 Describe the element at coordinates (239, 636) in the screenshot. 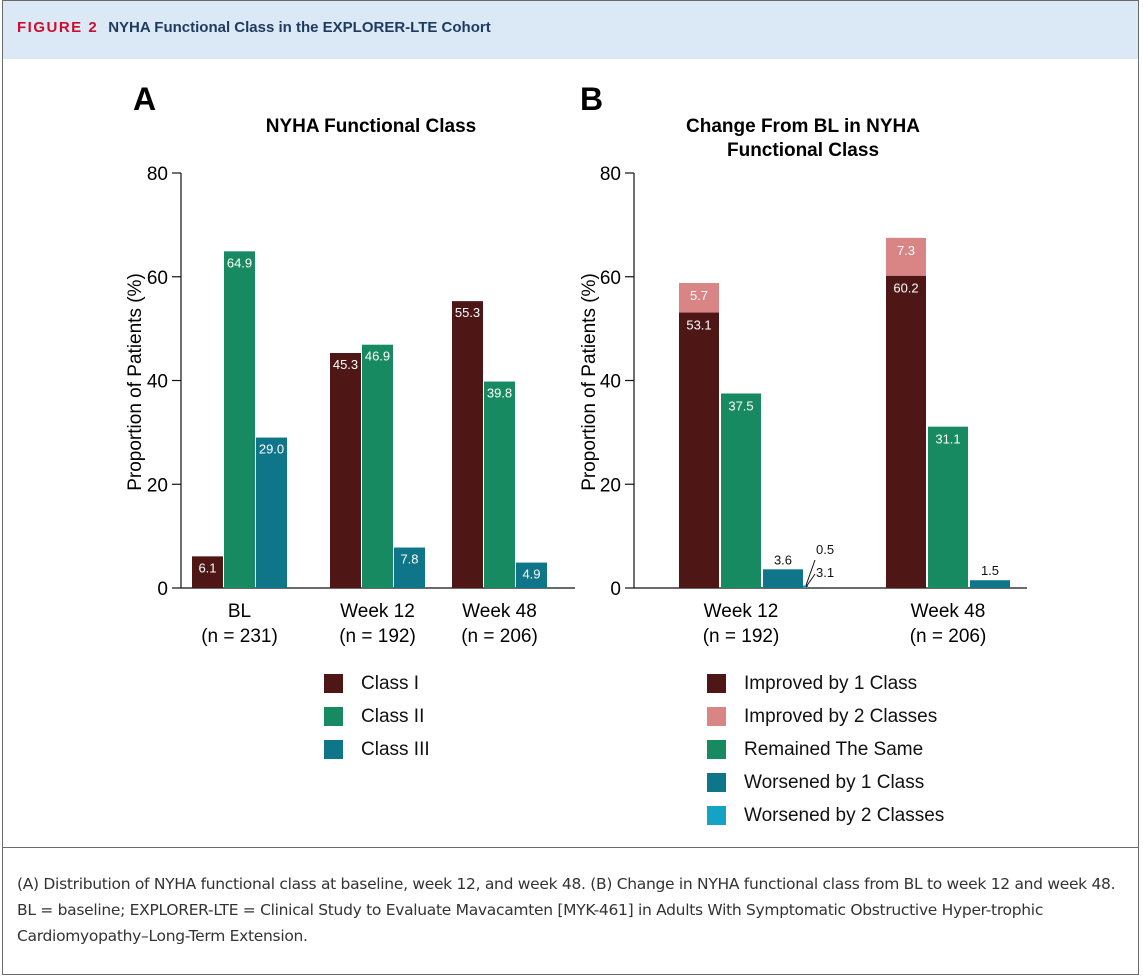

I see `panel-a-category-sublabel: (n = 231)` at that location.